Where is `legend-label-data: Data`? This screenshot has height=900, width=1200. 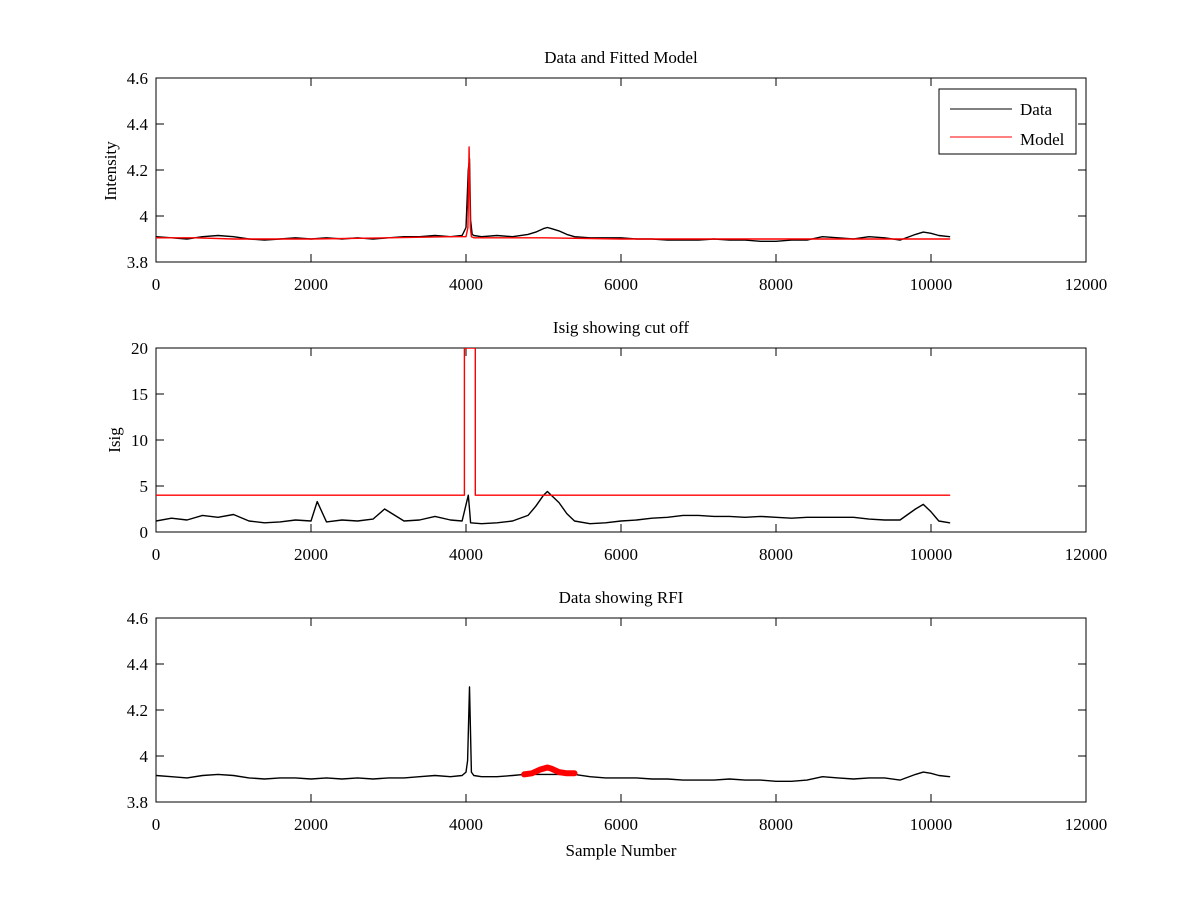 legend-label-data: Data is located at coordinates (1036, 109).